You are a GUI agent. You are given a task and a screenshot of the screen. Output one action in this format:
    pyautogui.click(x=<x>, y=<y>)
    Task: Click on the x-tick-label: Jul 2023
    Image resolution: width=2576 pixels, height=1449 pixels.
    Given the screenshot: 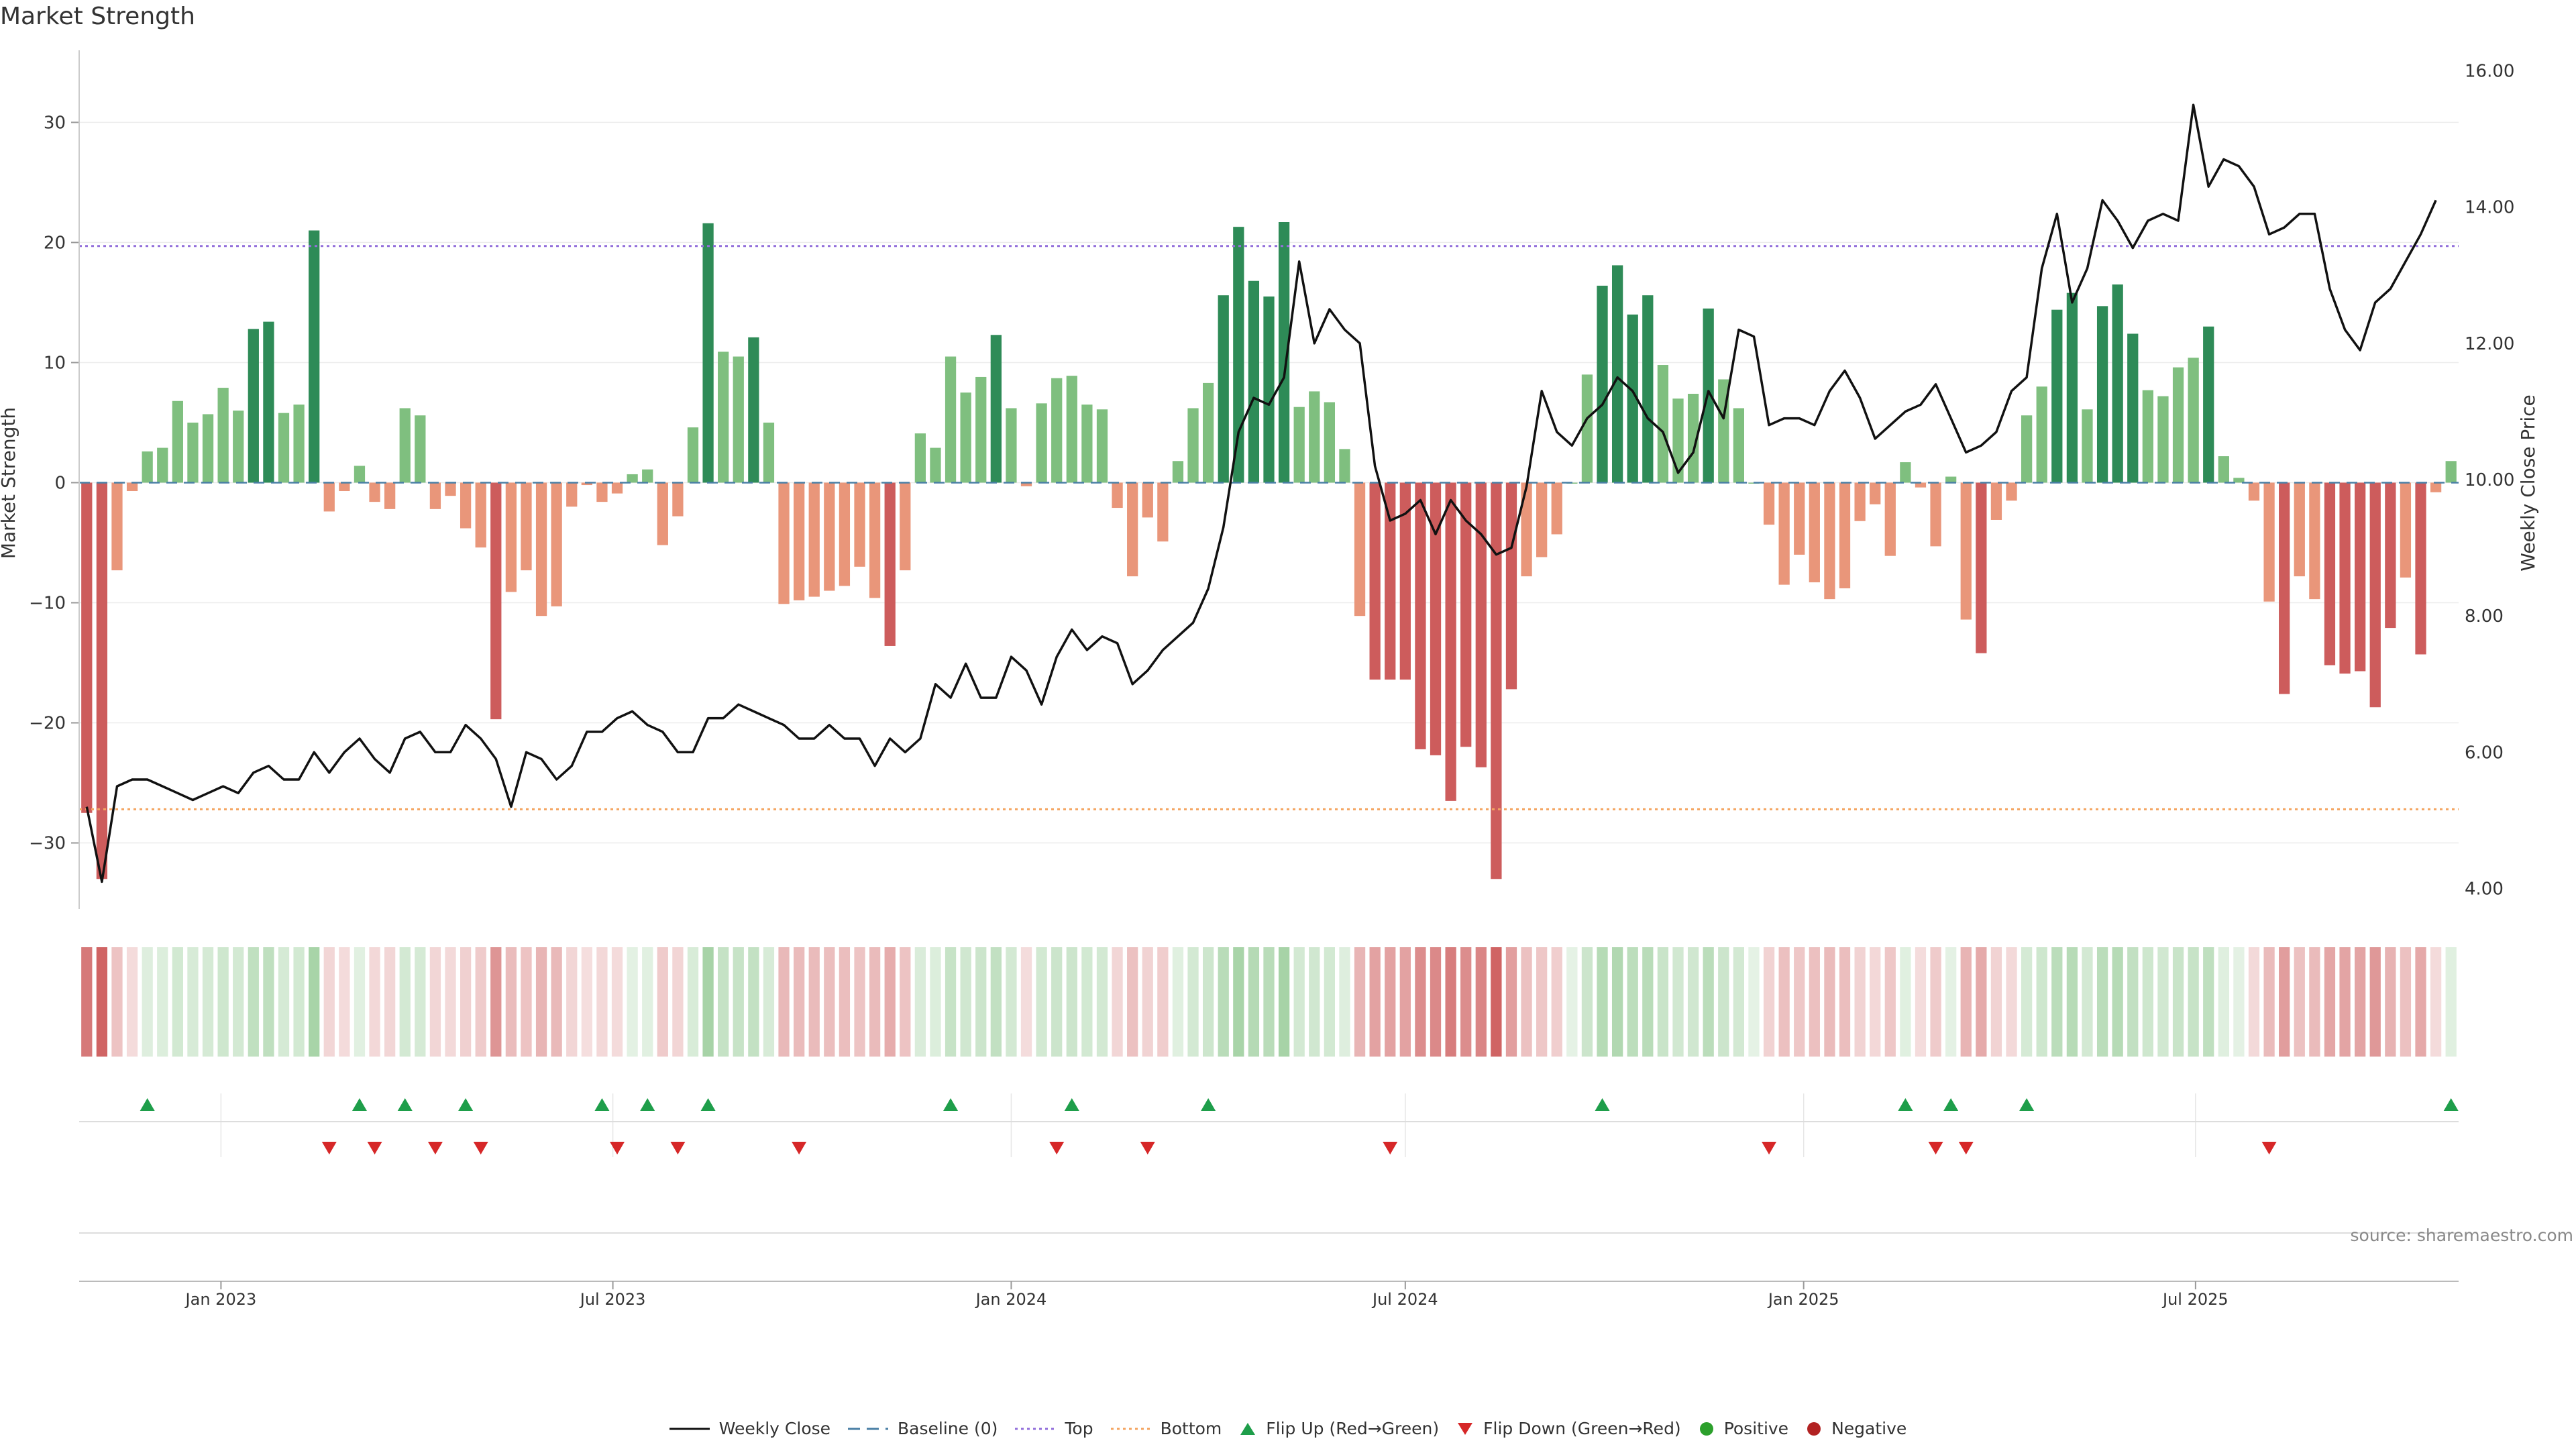 What is the action you would take?
    pyautogui.click(x=612, y=1299)
    